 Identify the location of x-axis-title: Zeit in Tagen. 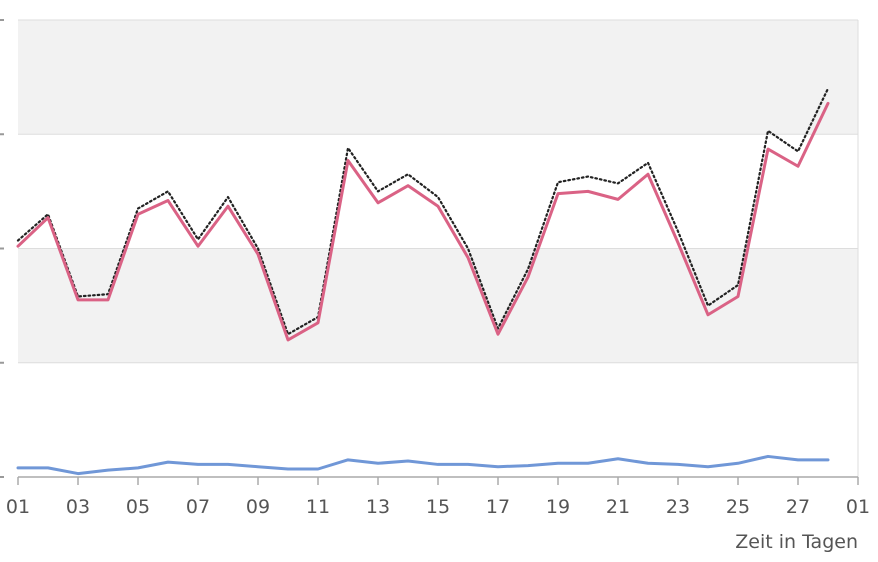
(796, 542).